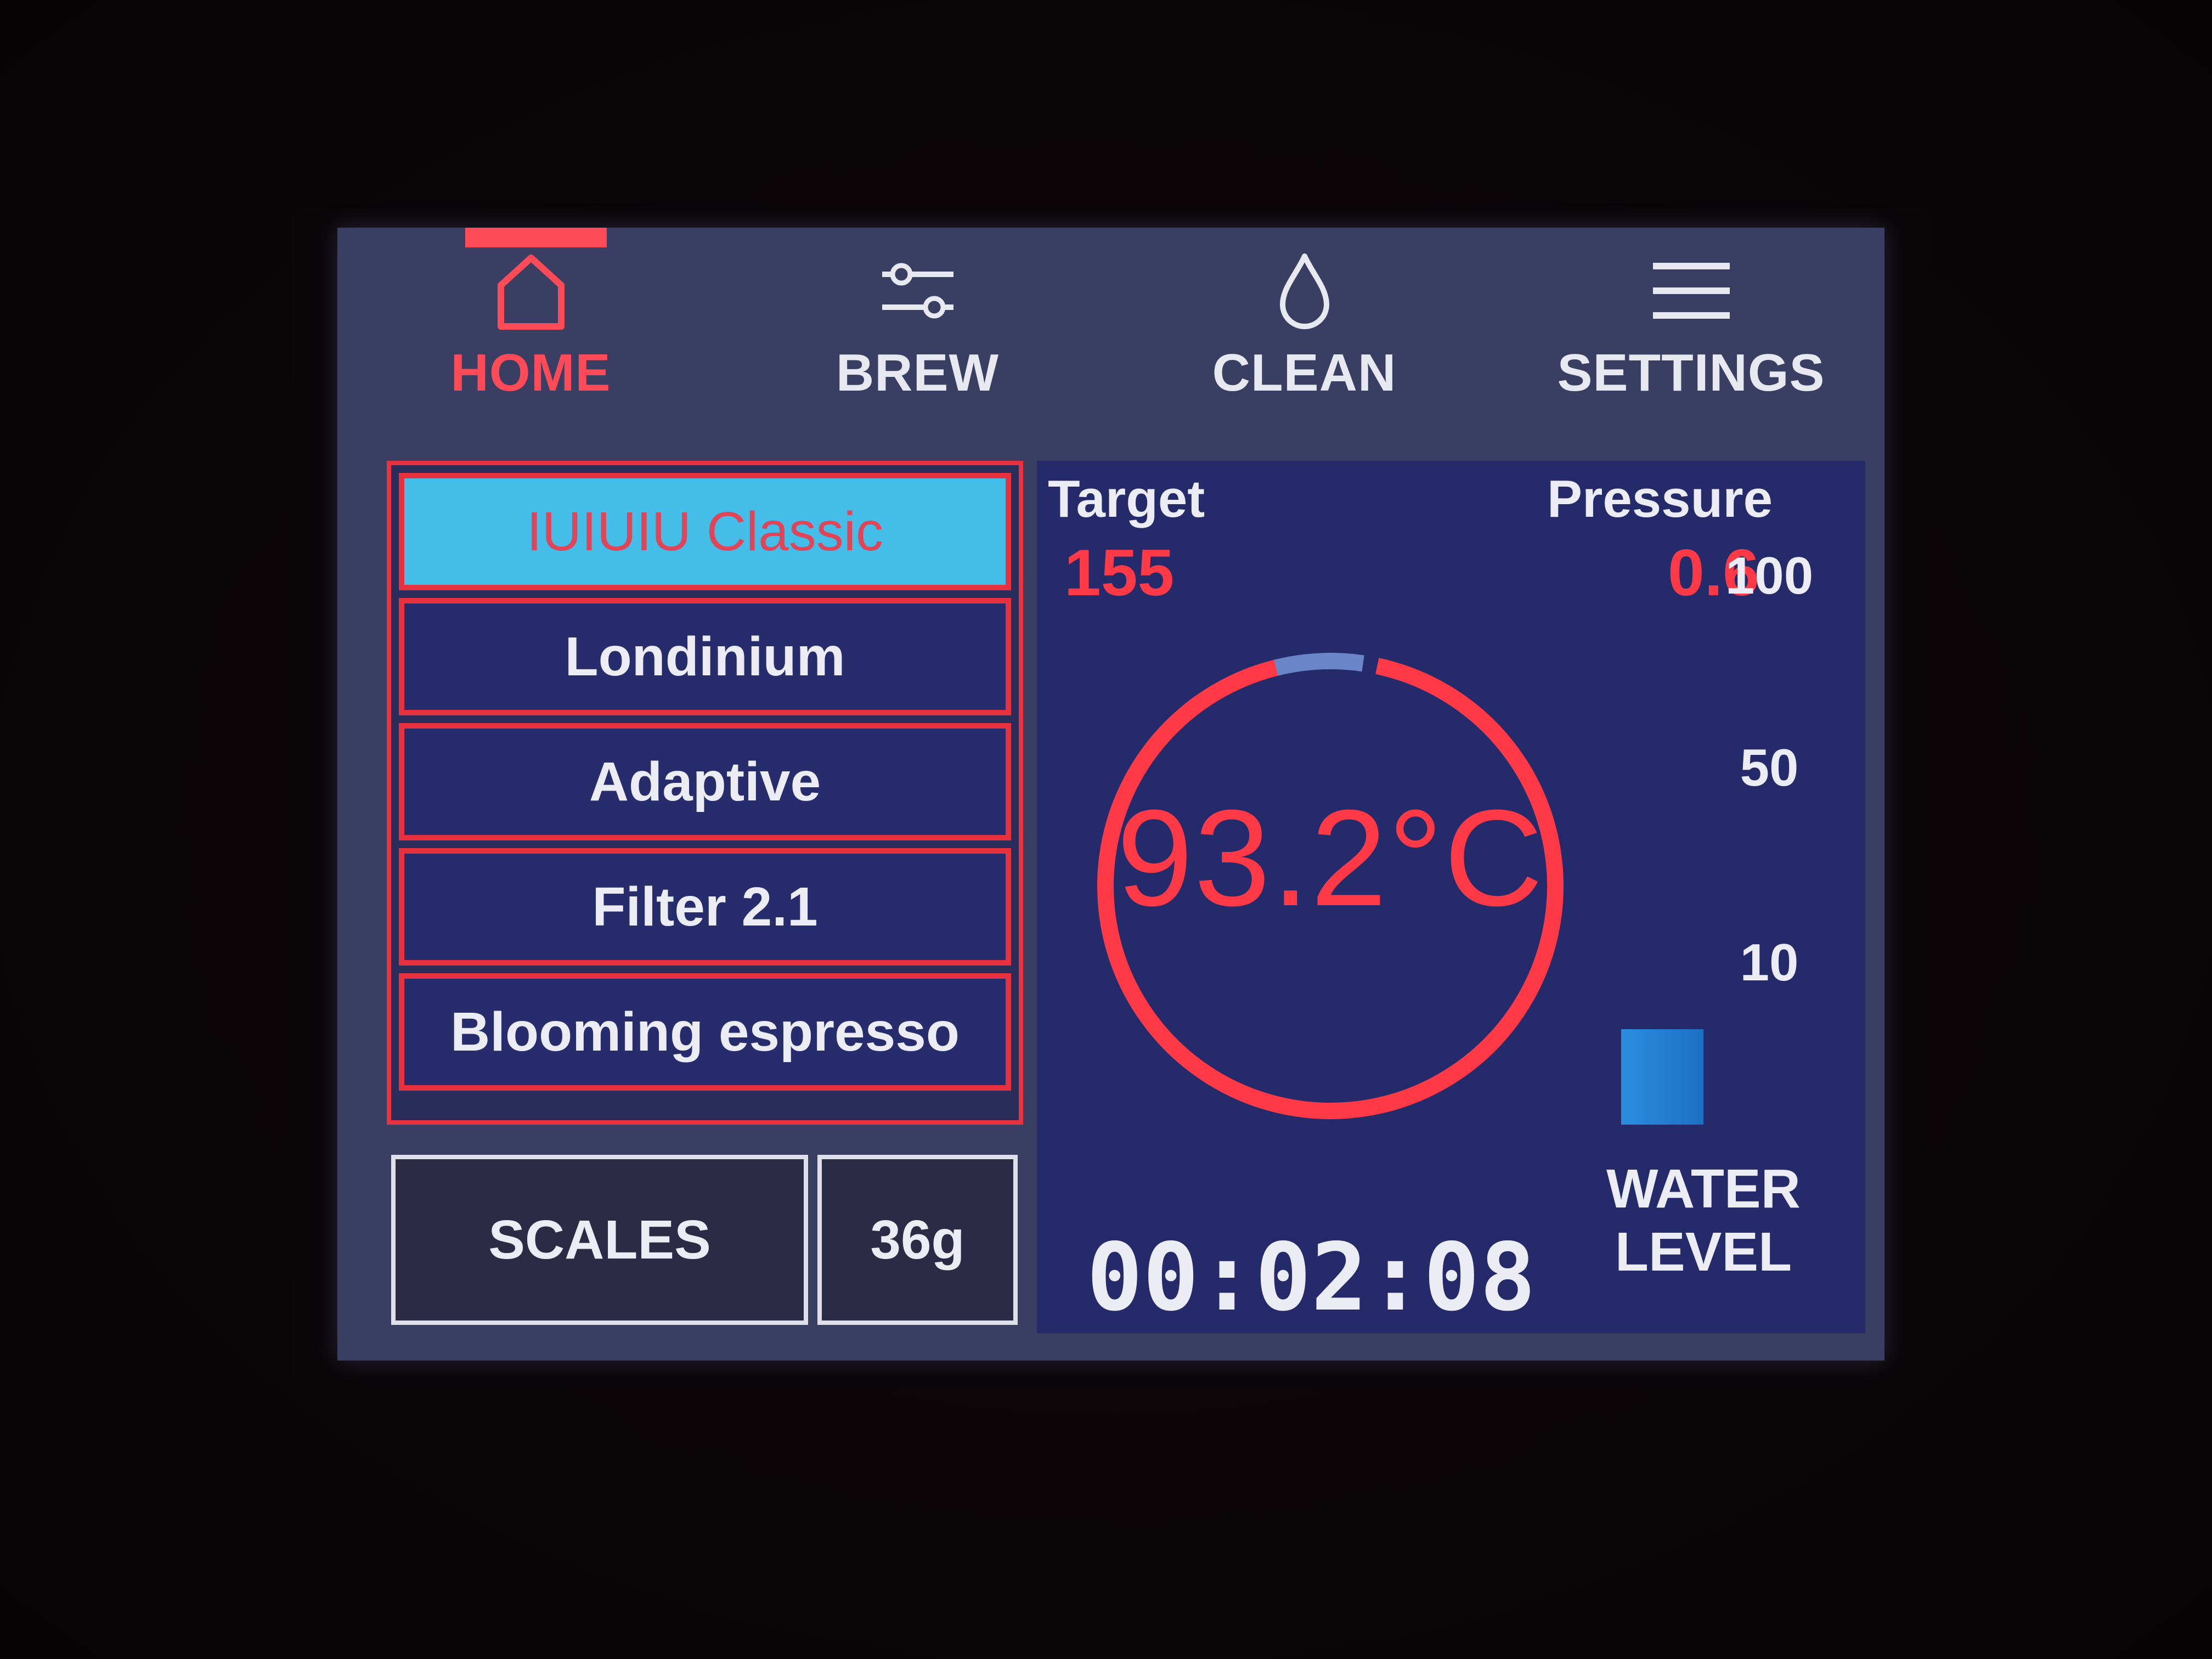 The image size is (2212, 1659). I want to click on pressure-label: Pressure, so click(1660, 499).